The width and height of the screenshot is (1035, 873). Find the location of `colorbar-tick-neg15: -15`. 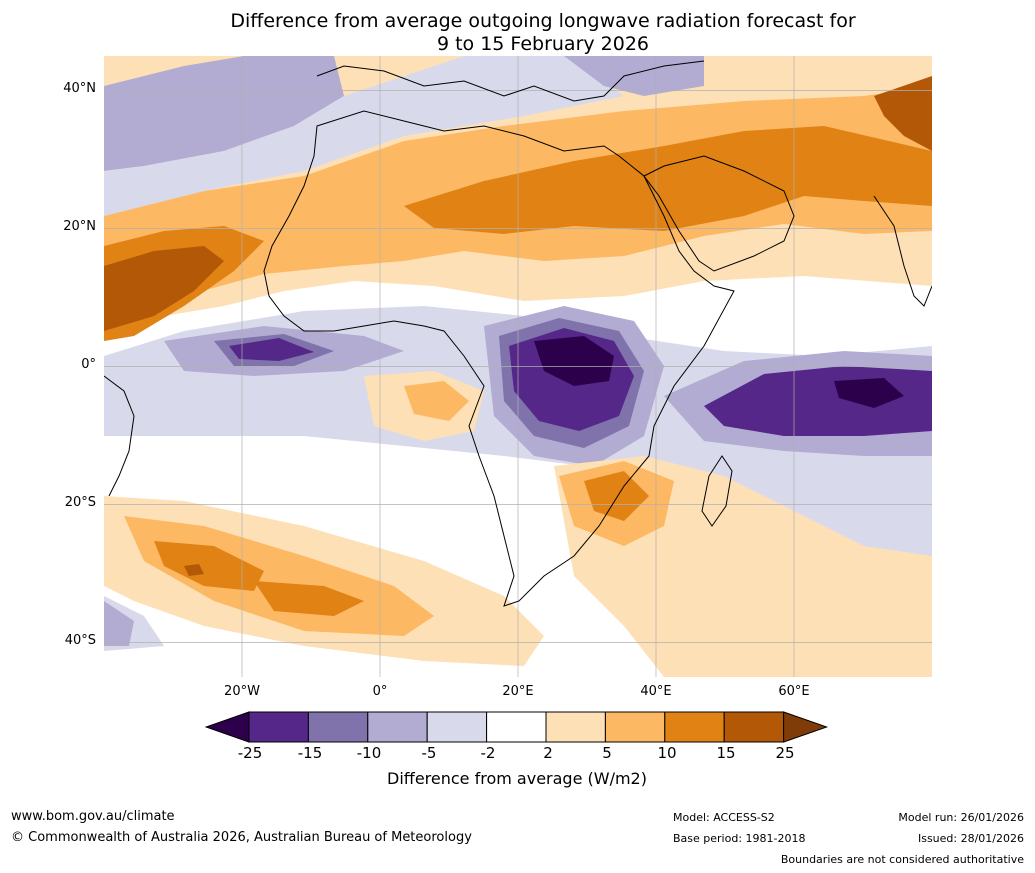

colorbar-tick-neg15: -15 is located at coordinates (310, 753).